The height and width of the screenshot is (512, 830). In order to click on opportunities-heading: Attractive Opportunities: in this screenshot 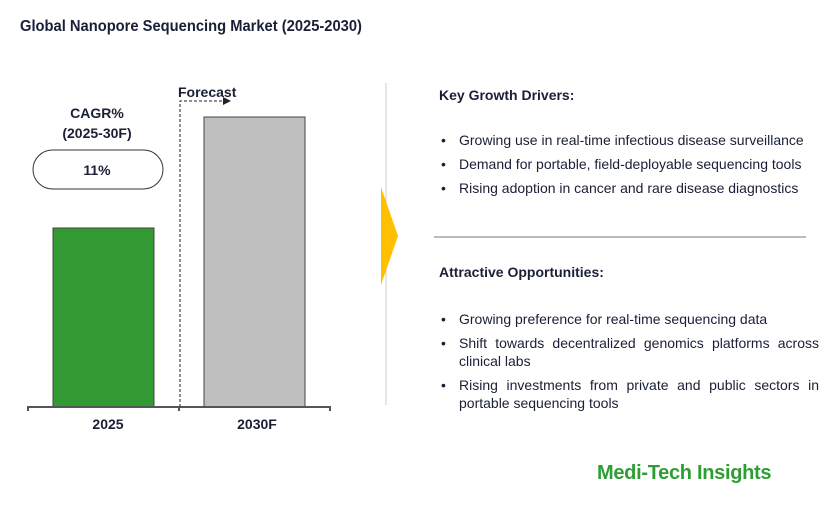, I will do `click(521, 272)`.